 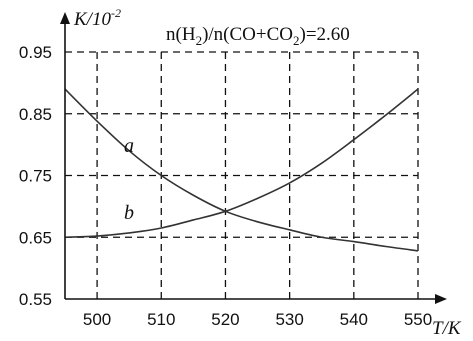 I want to click on title-sub-2: 2, so click(x=296, y=40).